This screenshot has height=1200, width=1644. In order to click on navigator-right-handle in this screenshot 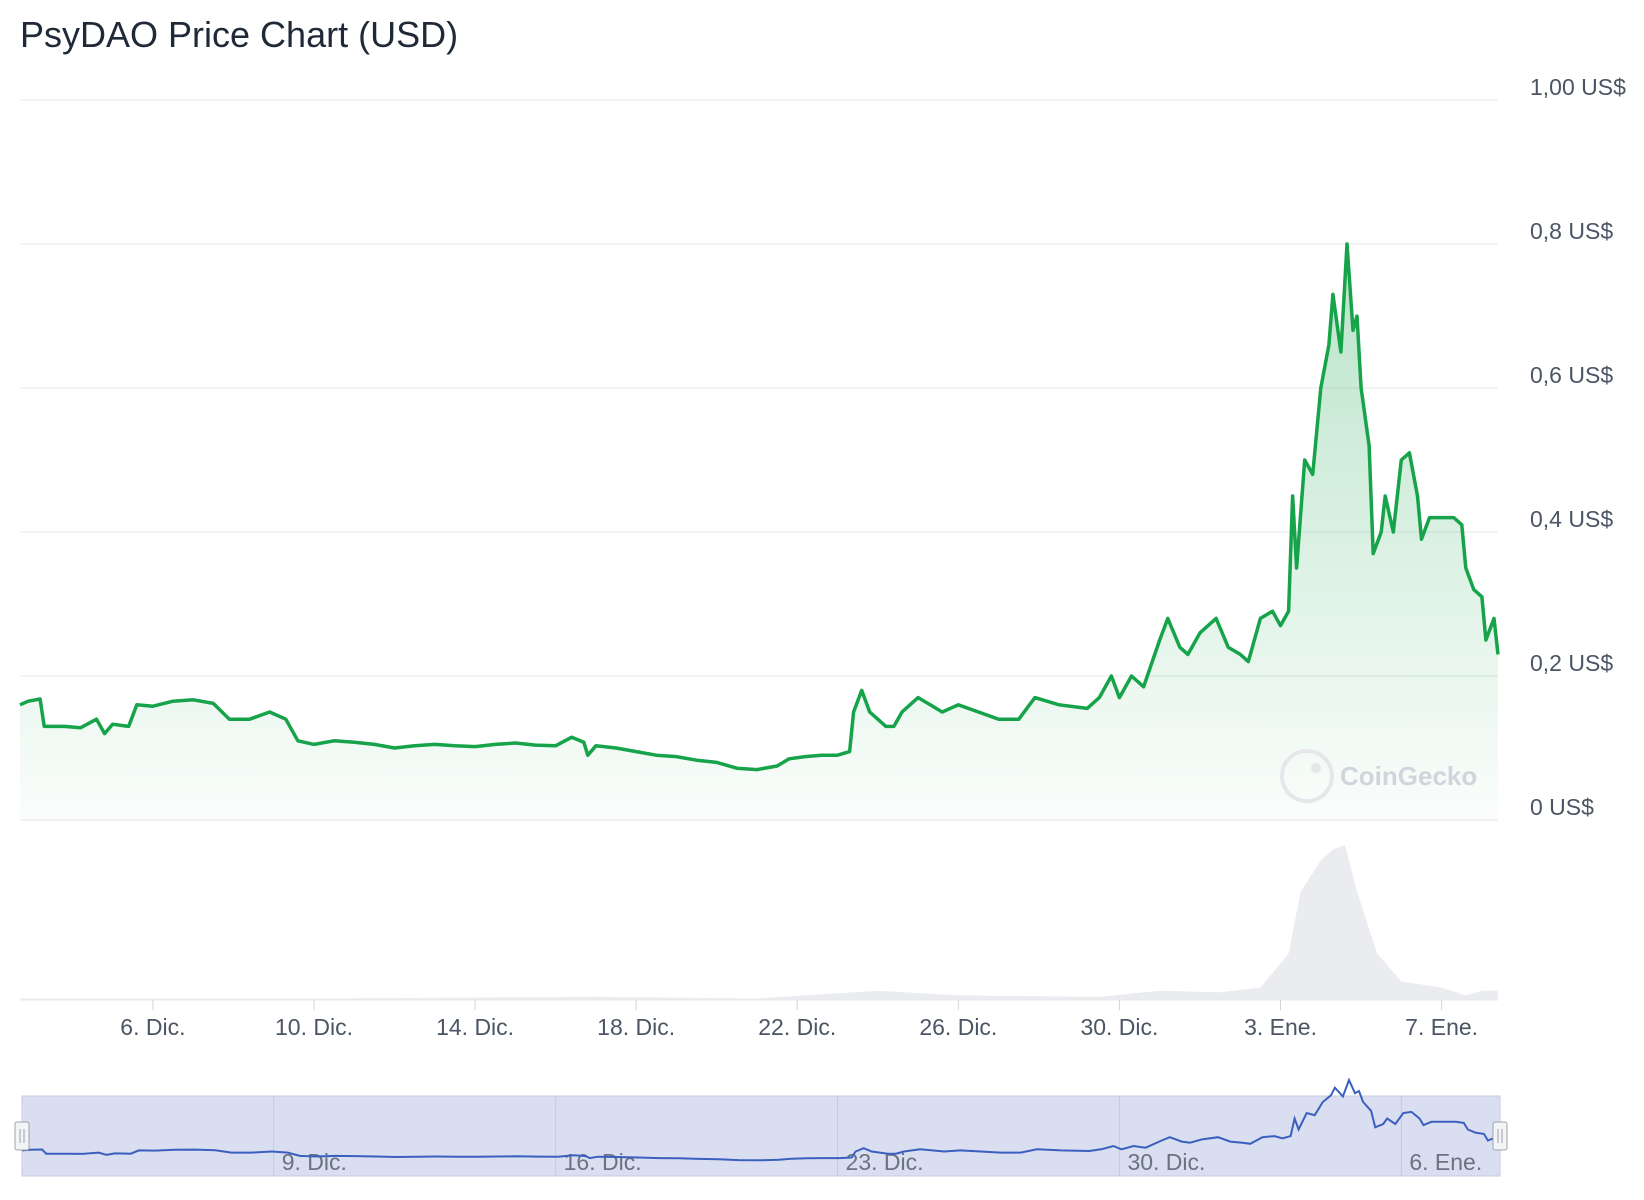, I will do `click(1500, 1136)`.